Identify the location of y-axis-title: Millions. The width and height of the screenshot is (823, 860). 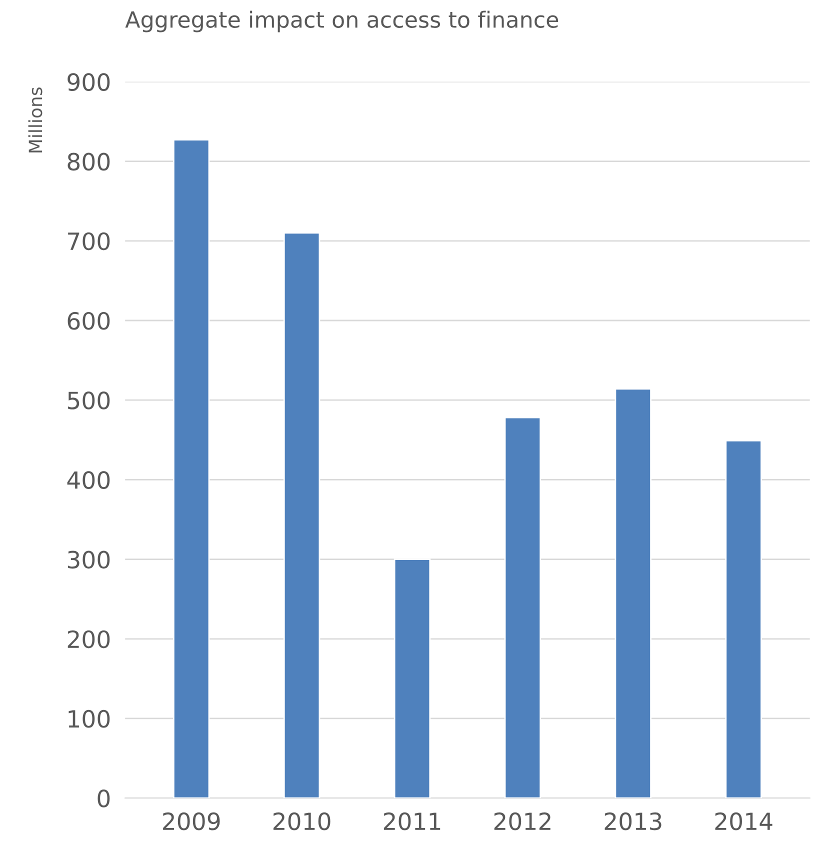
(35, 120).